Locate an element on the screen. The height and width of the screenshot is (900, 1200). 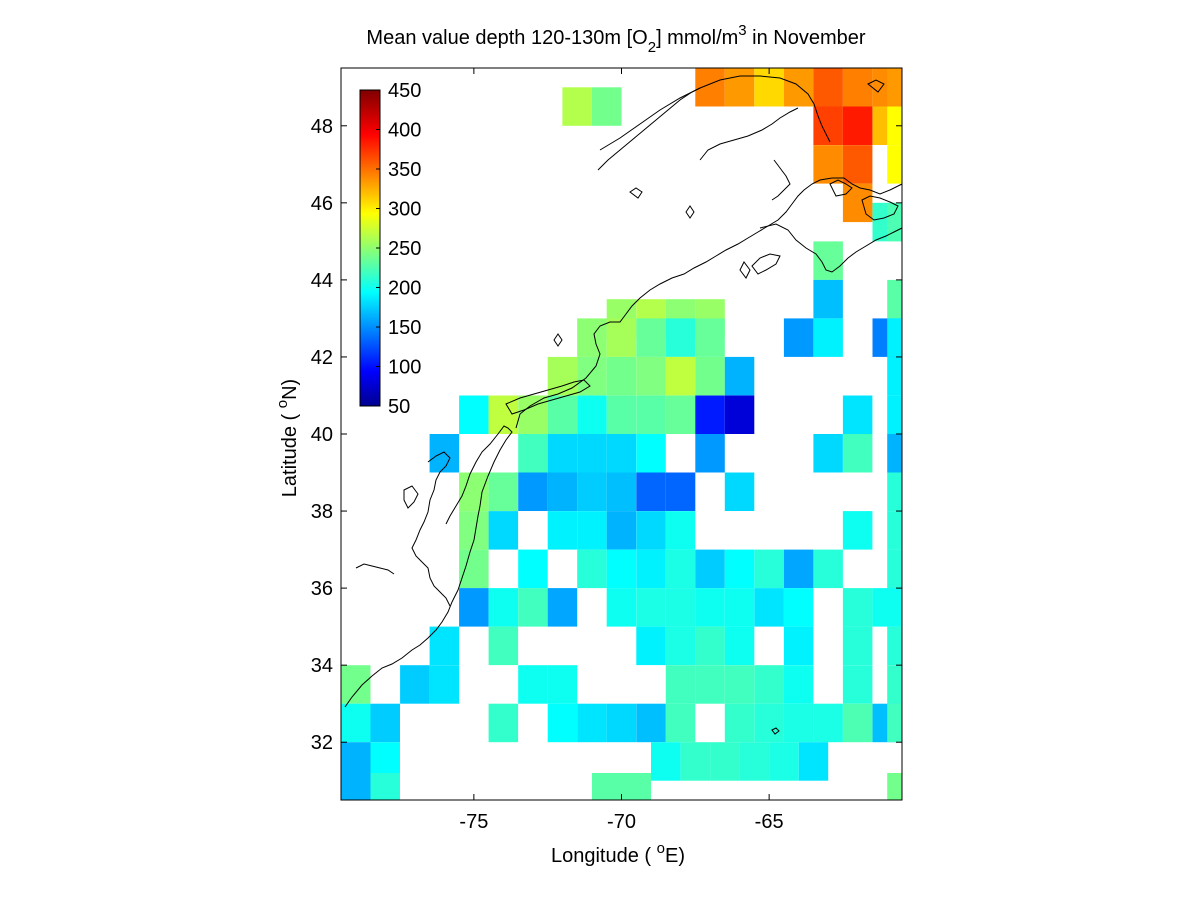
y-tick-label: 32 is located at coordinates (322, 743).